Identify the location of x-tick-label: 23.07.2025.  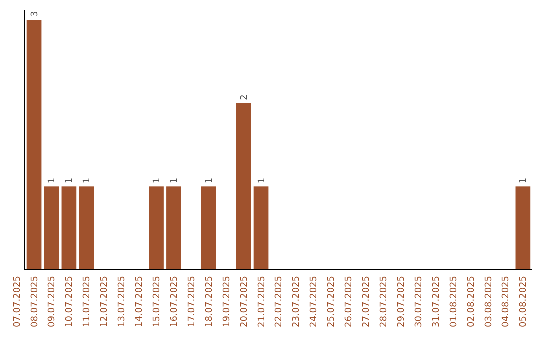
(297, 302).